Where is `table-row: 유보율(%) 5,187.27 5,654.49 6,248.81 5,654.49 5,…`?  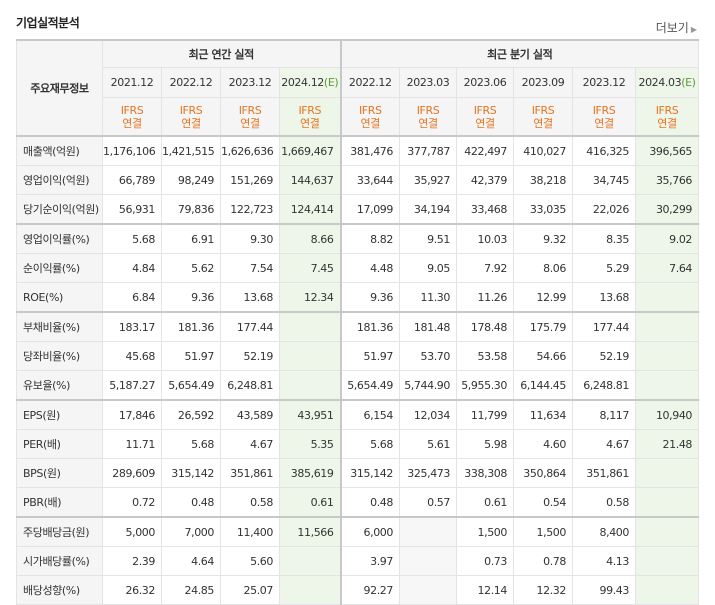 table-row: 유보율(%) 5,187.27 5,654.49 6,248.81 5,654.49 5,… is located at coordinates (358, 385).